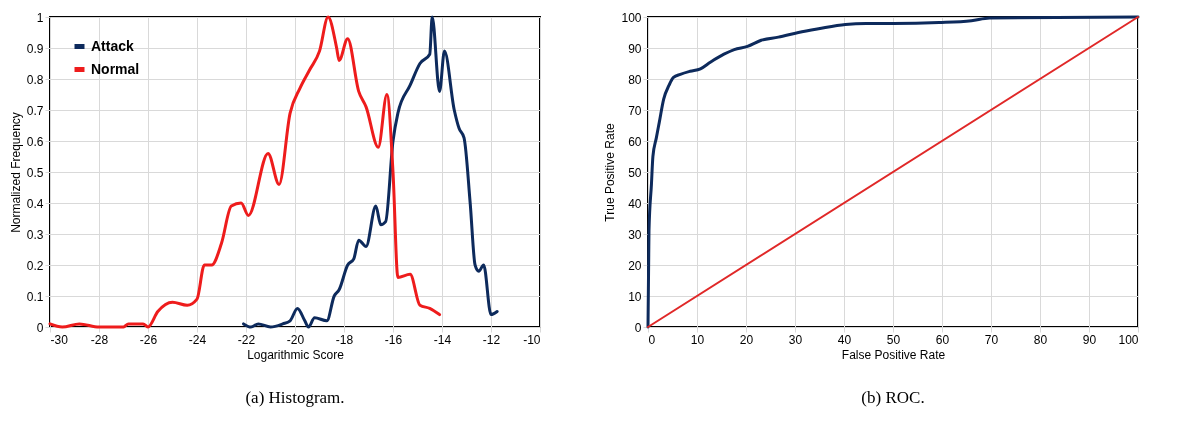 Image resolution: width=1190 pixels, height=448 pixels. Describe the element at coordinates (652, 339) in the screenshot. I see `x-tick-label: 0` at that location.